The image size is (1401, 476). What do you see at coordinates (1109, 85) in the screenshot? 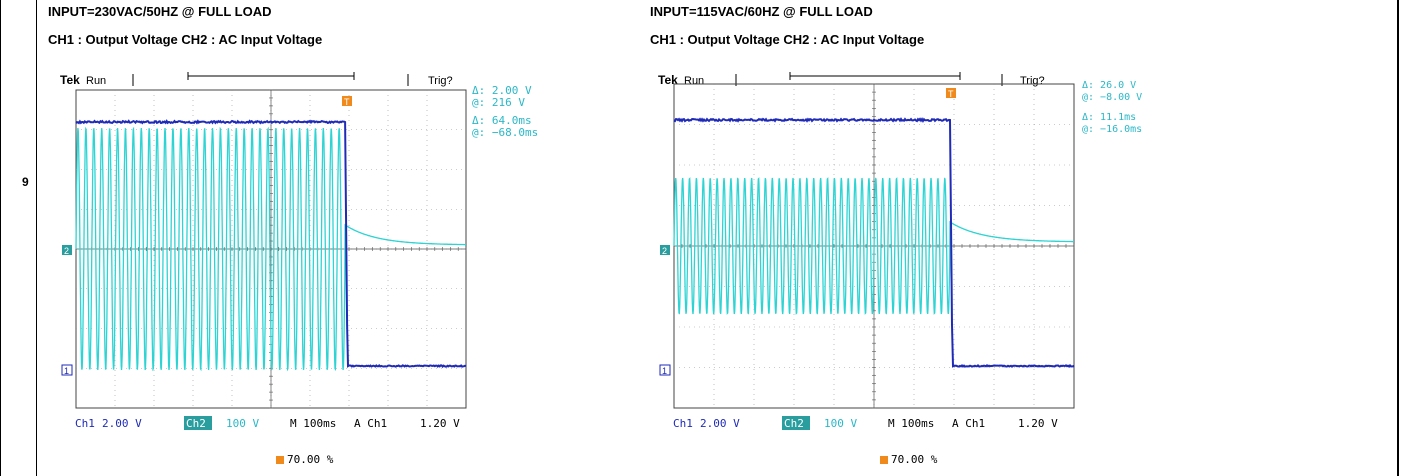
I see `readout-line-1: Δ: 26.0 V` at bounding box center [1109, 85].